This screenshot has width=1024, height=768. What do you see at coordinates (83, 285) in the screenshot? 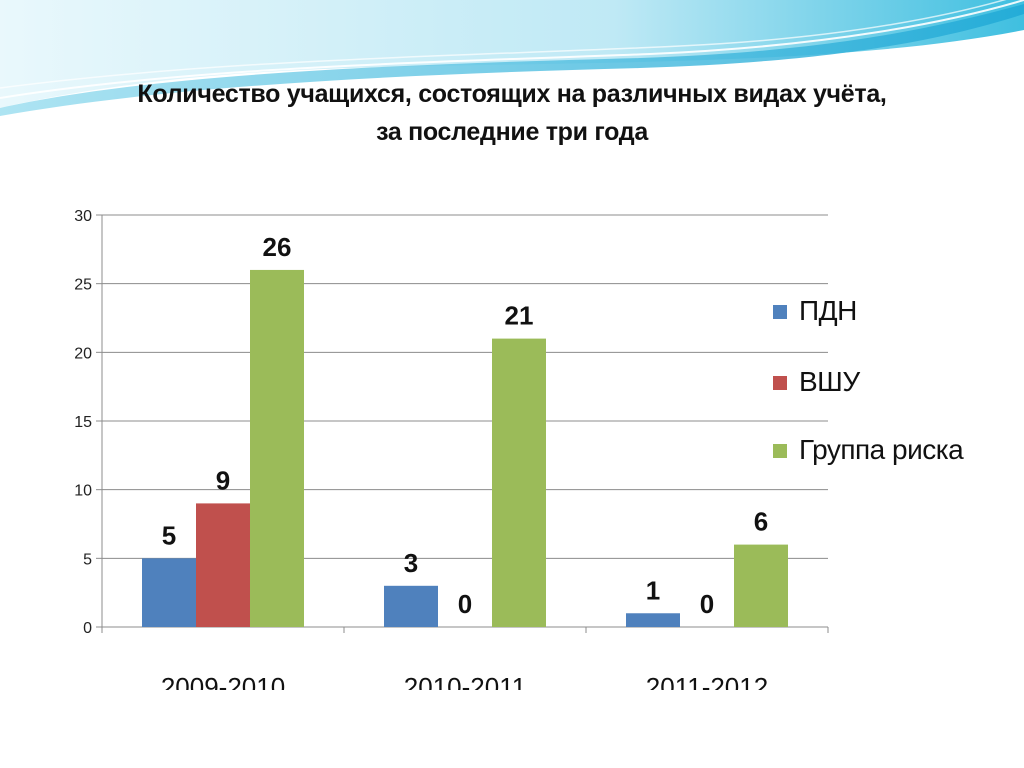
I see `y-tick-label: 25` at bounding box center [83, 285].